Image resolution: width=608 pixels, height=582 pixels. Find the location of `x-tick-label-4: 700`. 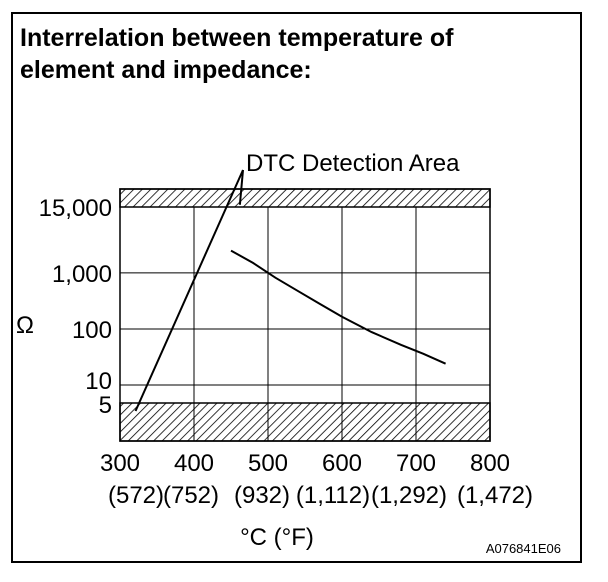

x-tick-label-4: 700 is located at coordinates (416, 463).